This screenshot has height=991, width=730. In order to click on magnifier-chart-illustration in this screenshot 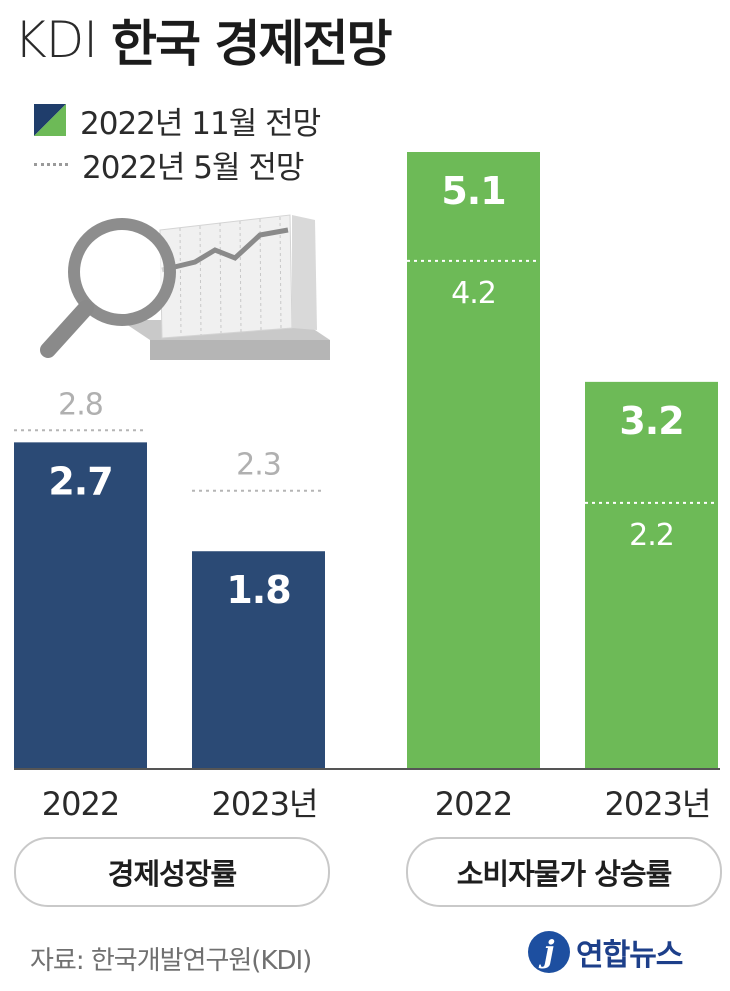, I will do `click(190, 307)`.